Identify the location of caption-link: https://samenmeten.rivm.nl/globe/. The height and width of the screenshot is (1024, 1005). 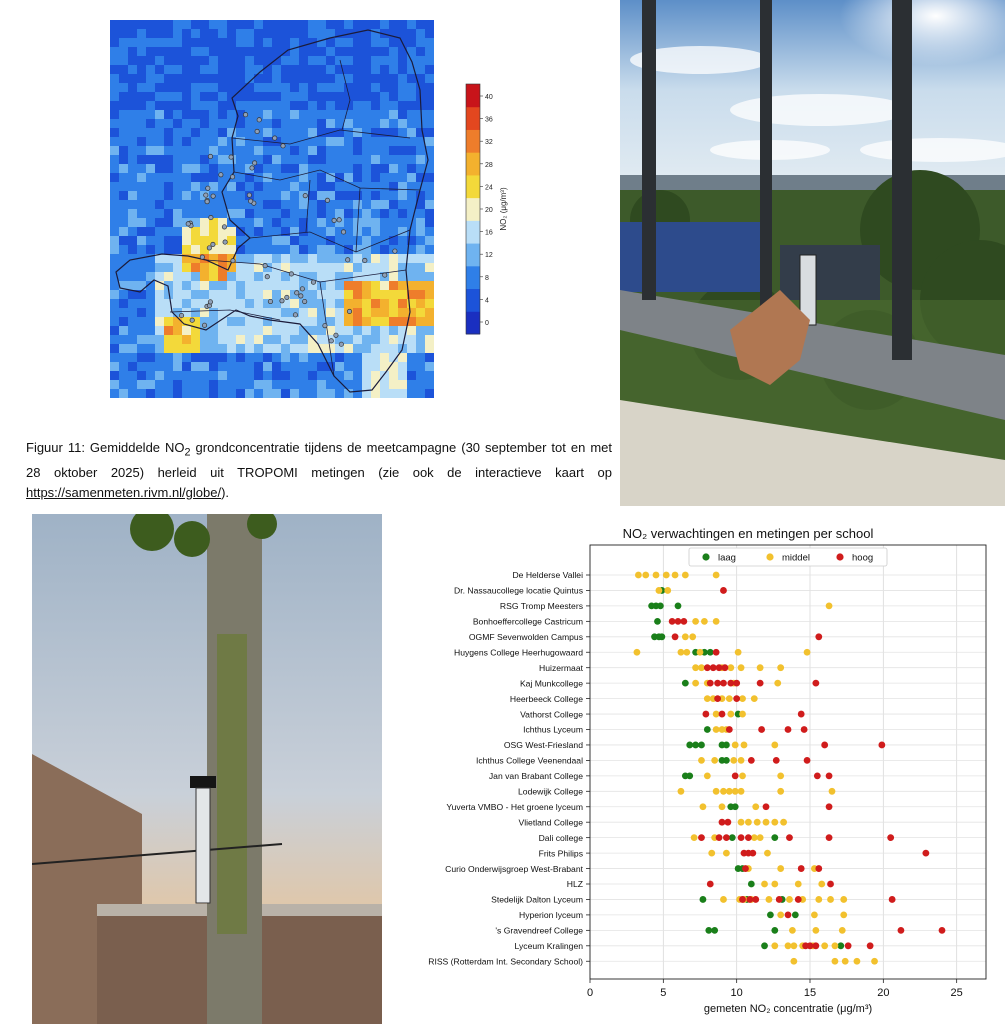
(124, 492).